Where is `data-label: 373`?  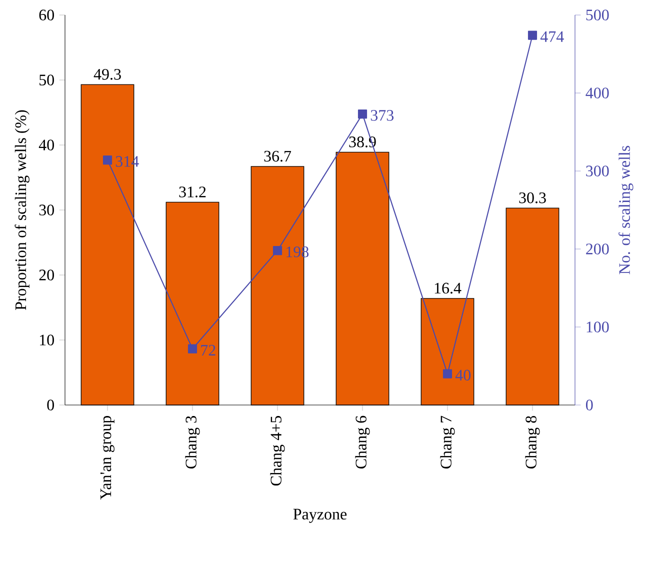 data-label: 373 is located at coordinates (382, 115).